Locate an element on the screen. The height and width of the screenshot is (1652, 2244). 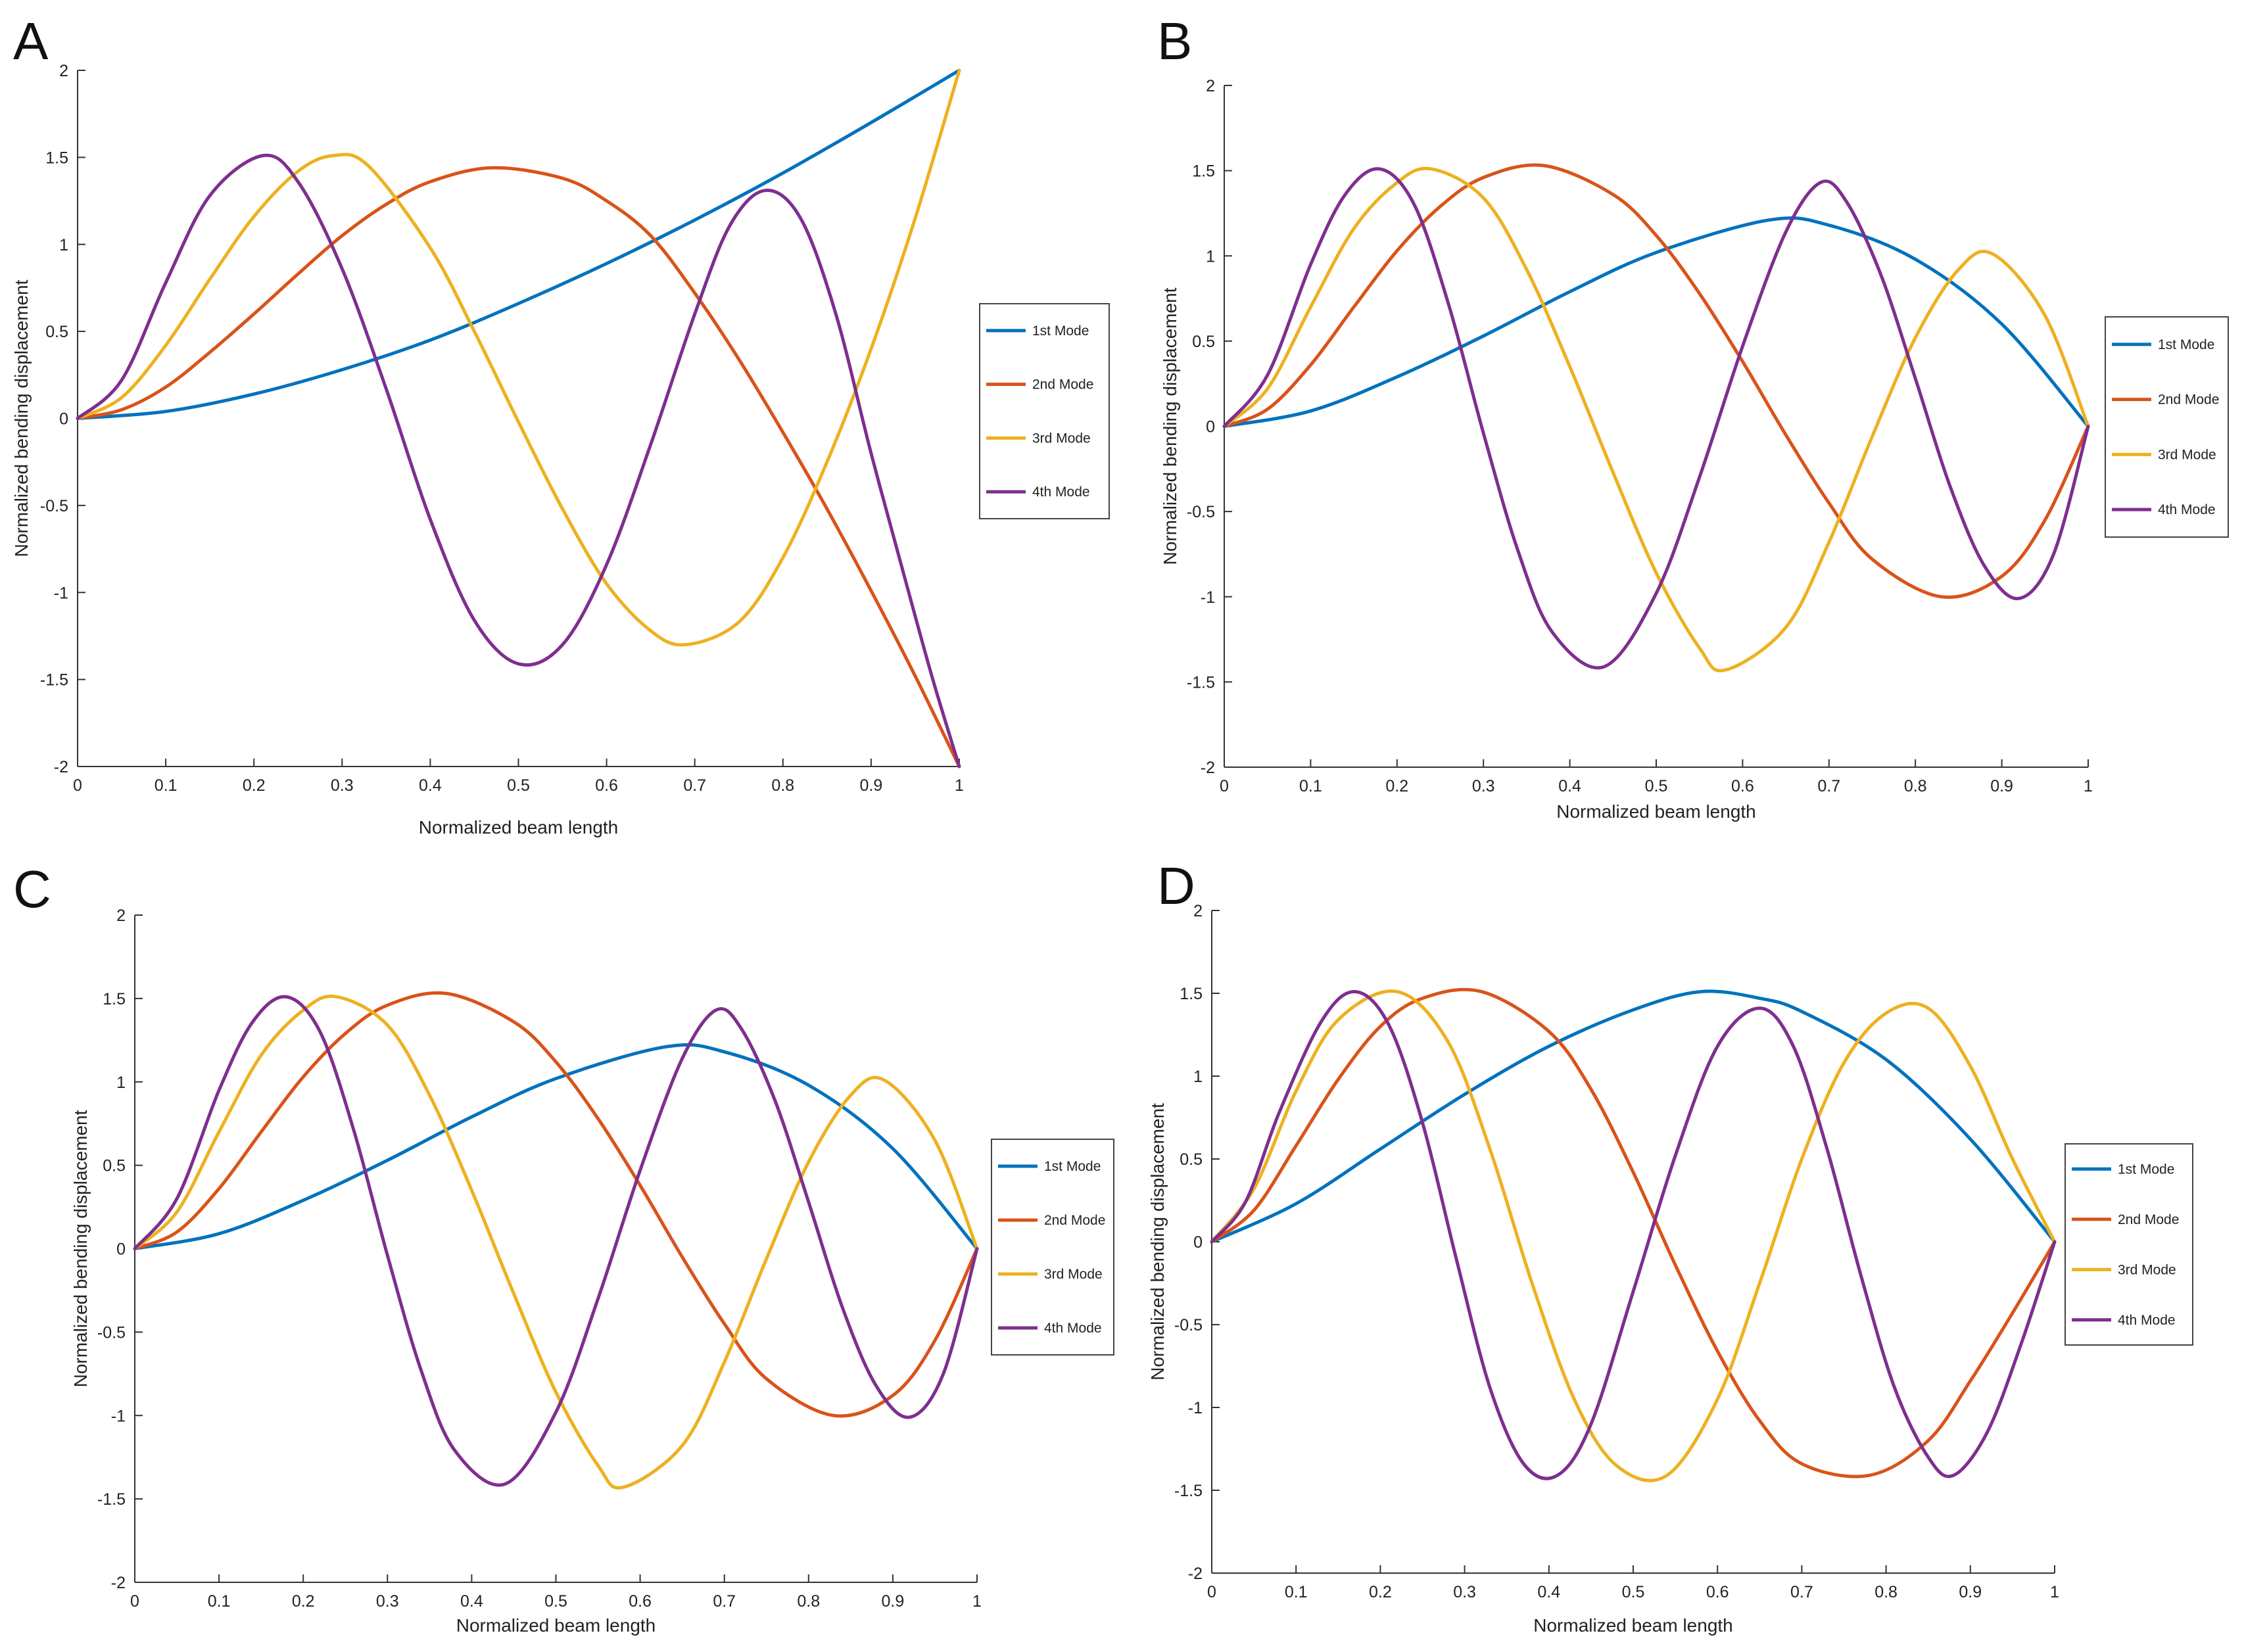
panel-label: A is located at coordinates (31, 41).